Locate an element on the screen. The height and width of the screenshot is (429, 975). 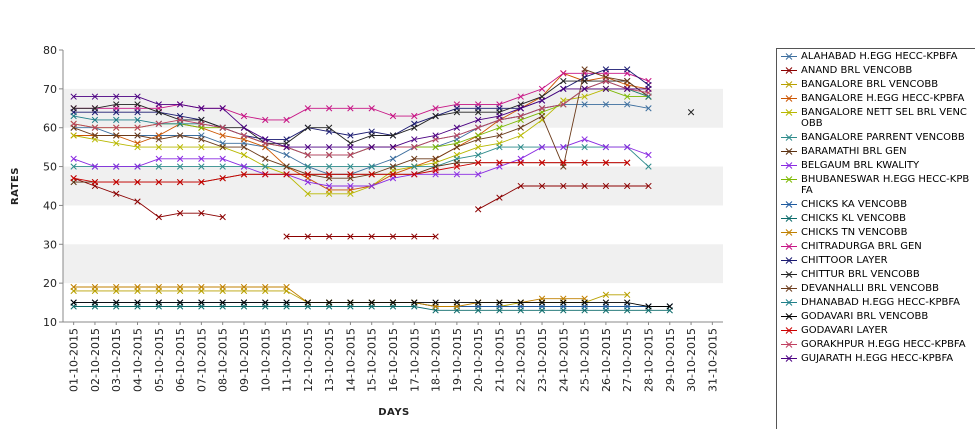
x-tick-label: 14-10-2015 is located at coordinates (350, 360).